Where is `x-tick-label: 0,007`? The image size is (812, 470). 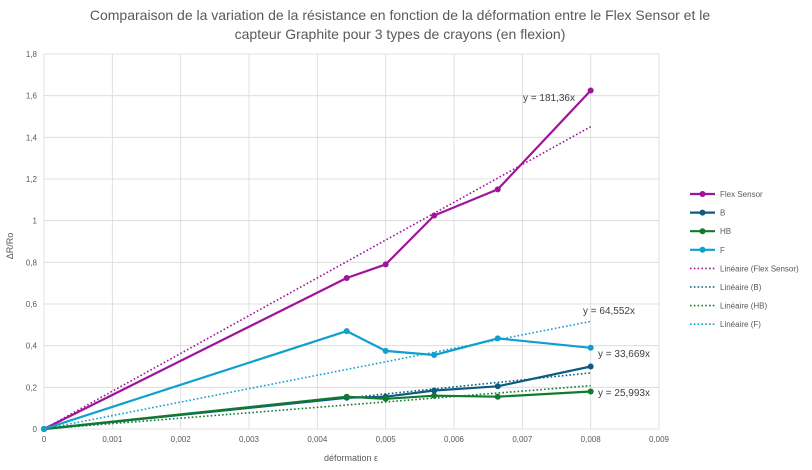 x-tick-label: 0,007 is located at coordinates (522, 439).